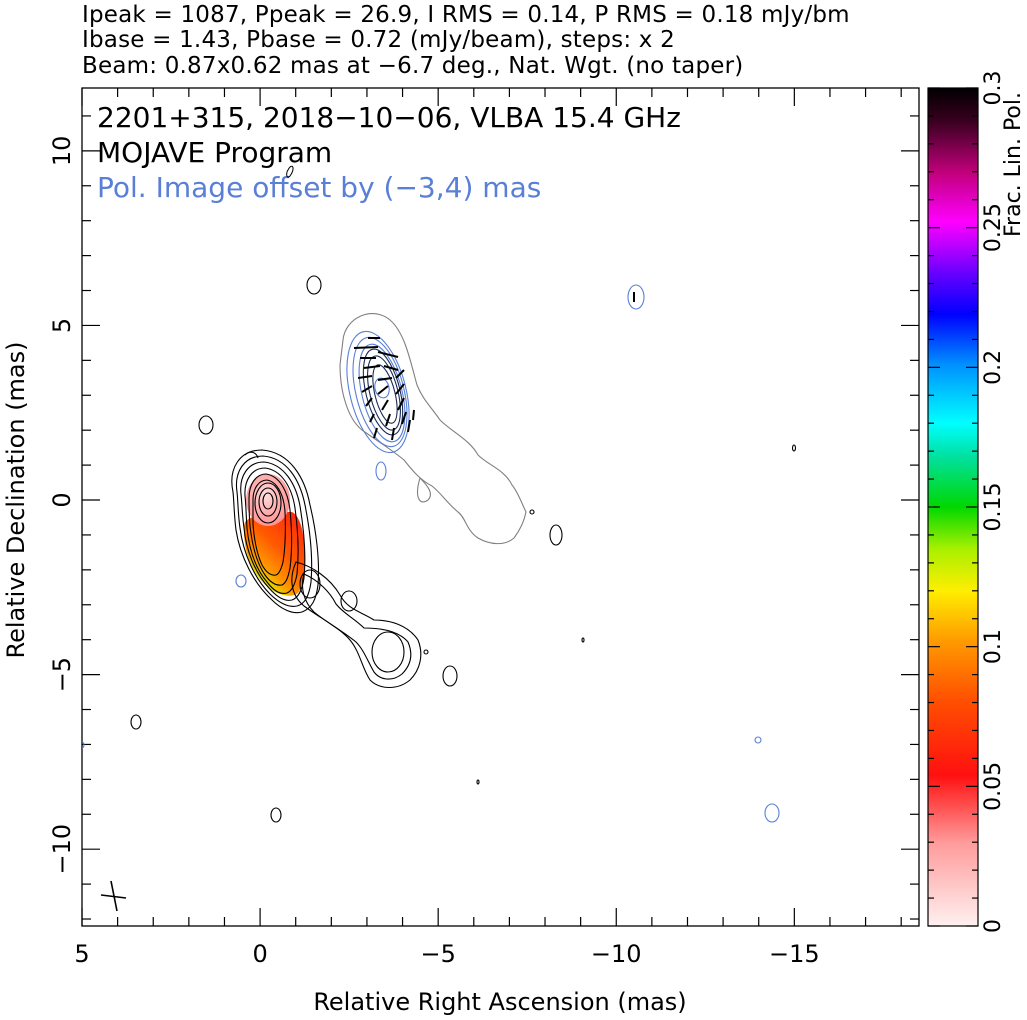 The image size is (1027, 1020). I want to click on colorbar-tick-label: 0.2, so click(993, 367).